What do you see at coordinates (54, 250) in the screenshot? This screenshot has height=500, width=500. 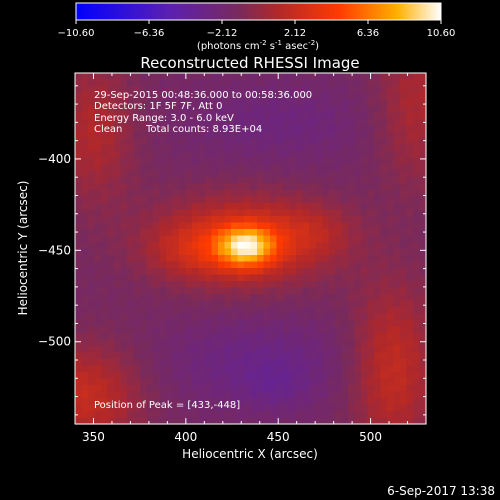 I see `y-tick-label: −450` at bounding box center [54, 250].